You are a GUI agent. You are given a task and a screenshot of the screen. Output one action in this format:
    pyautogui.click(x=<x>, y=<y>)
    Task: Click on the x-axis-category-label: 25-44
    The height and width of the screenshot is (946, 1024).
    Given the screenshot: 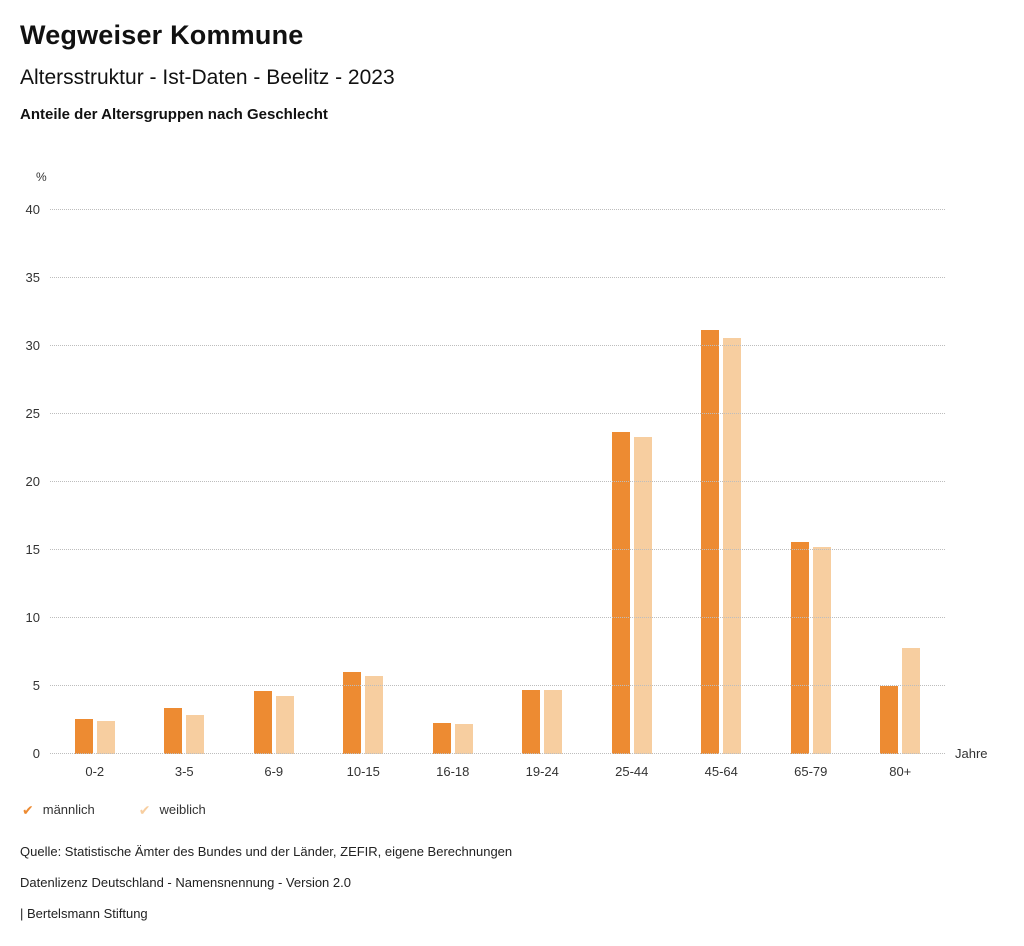 What is the action you would take?
    pyautogui.click(x=632, y=771)
    